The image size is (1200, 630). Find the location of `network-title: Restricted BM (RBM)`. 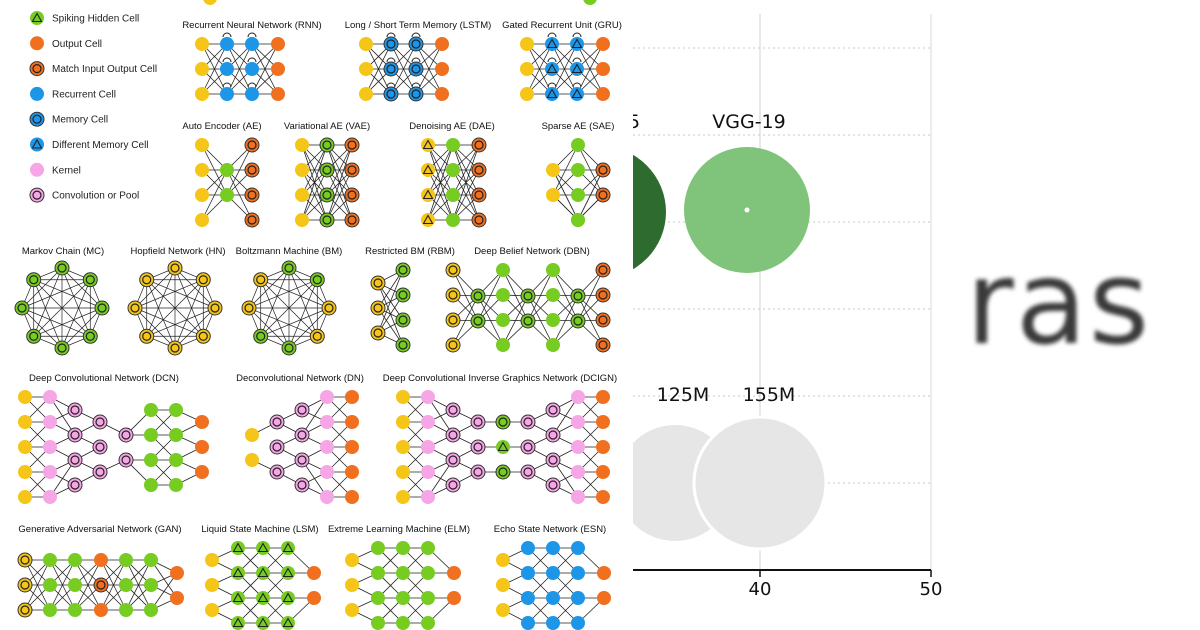

network-title: Restricted BM (RBM) is located at coordinates (410, 251).